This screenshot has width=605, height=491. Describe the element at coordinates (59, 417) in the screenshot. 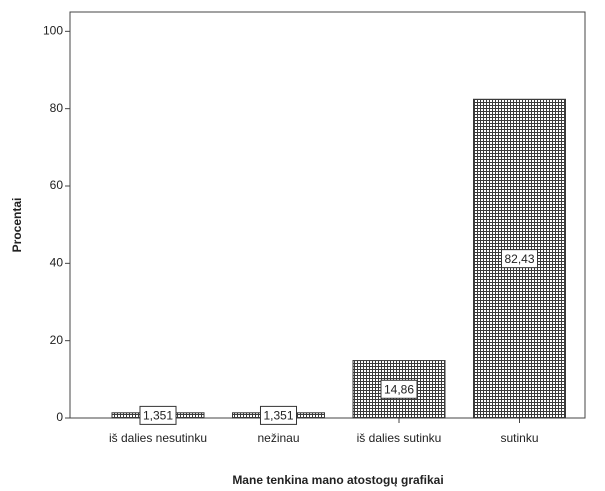

I see `y-tick-label: 0` at that location.